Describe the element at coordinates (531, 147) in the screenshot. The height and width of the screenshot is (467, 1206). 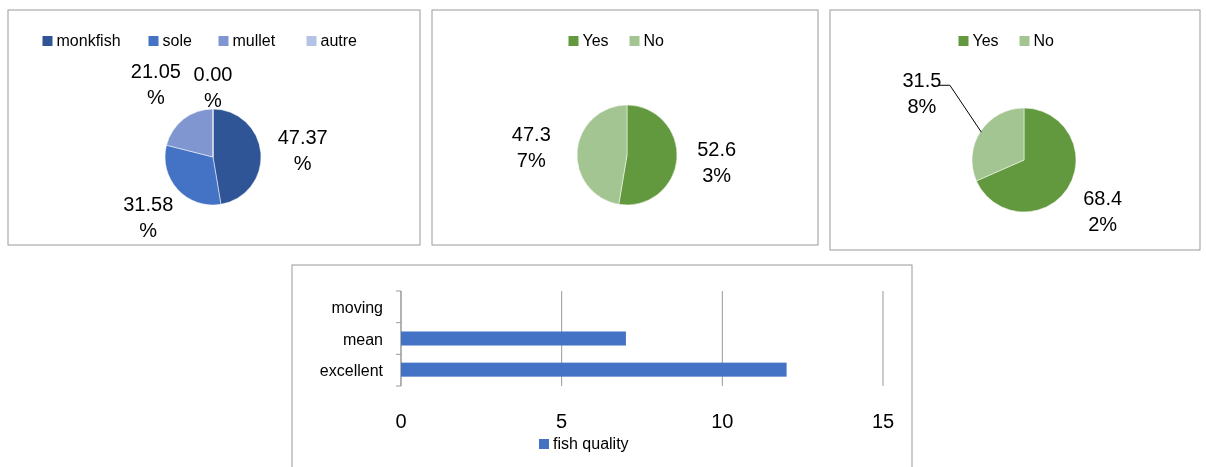
I see `data-label: 47.37%` at that location.